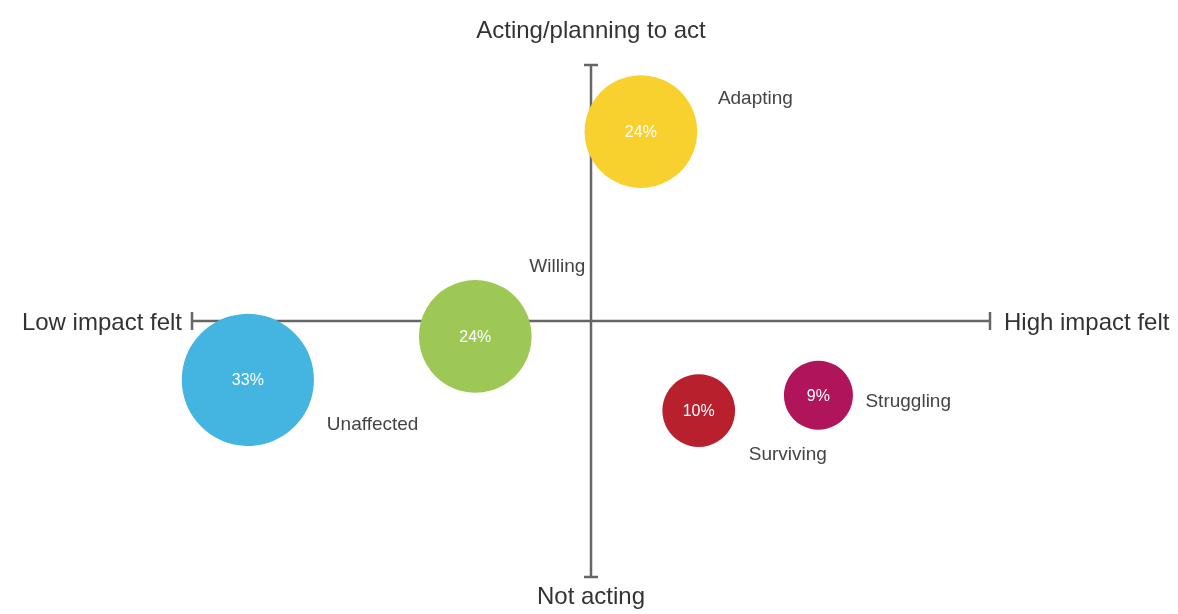  What do you see at coordinates (755, 98) in the screenshot?
I see `category-label: Adapting` at bounding box center [755, 98].